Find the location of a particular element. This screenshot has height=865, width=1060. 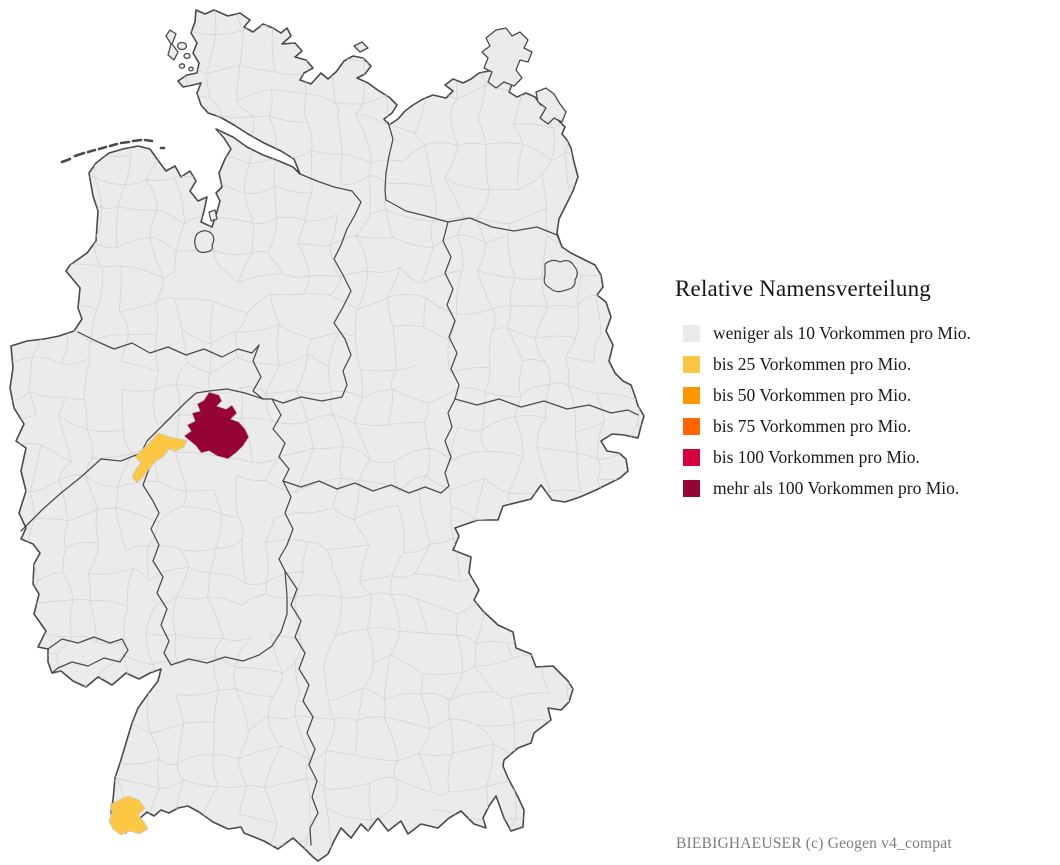

legend-row: weniger als 10 Vorkommen pro Mio. is located at coordinates (860, 333).